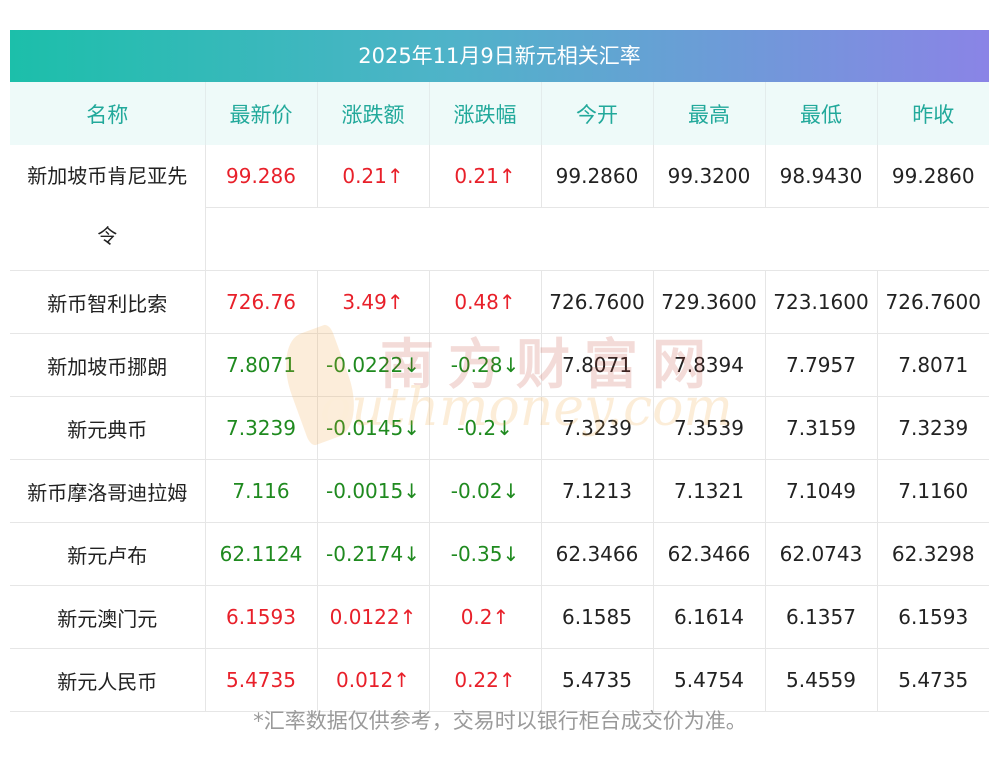 This screenshot has width=1000, height=757. Describe the element at coordinates (261, 617) in the screenshot. I see `cell-latest: 6.1593` at that location.